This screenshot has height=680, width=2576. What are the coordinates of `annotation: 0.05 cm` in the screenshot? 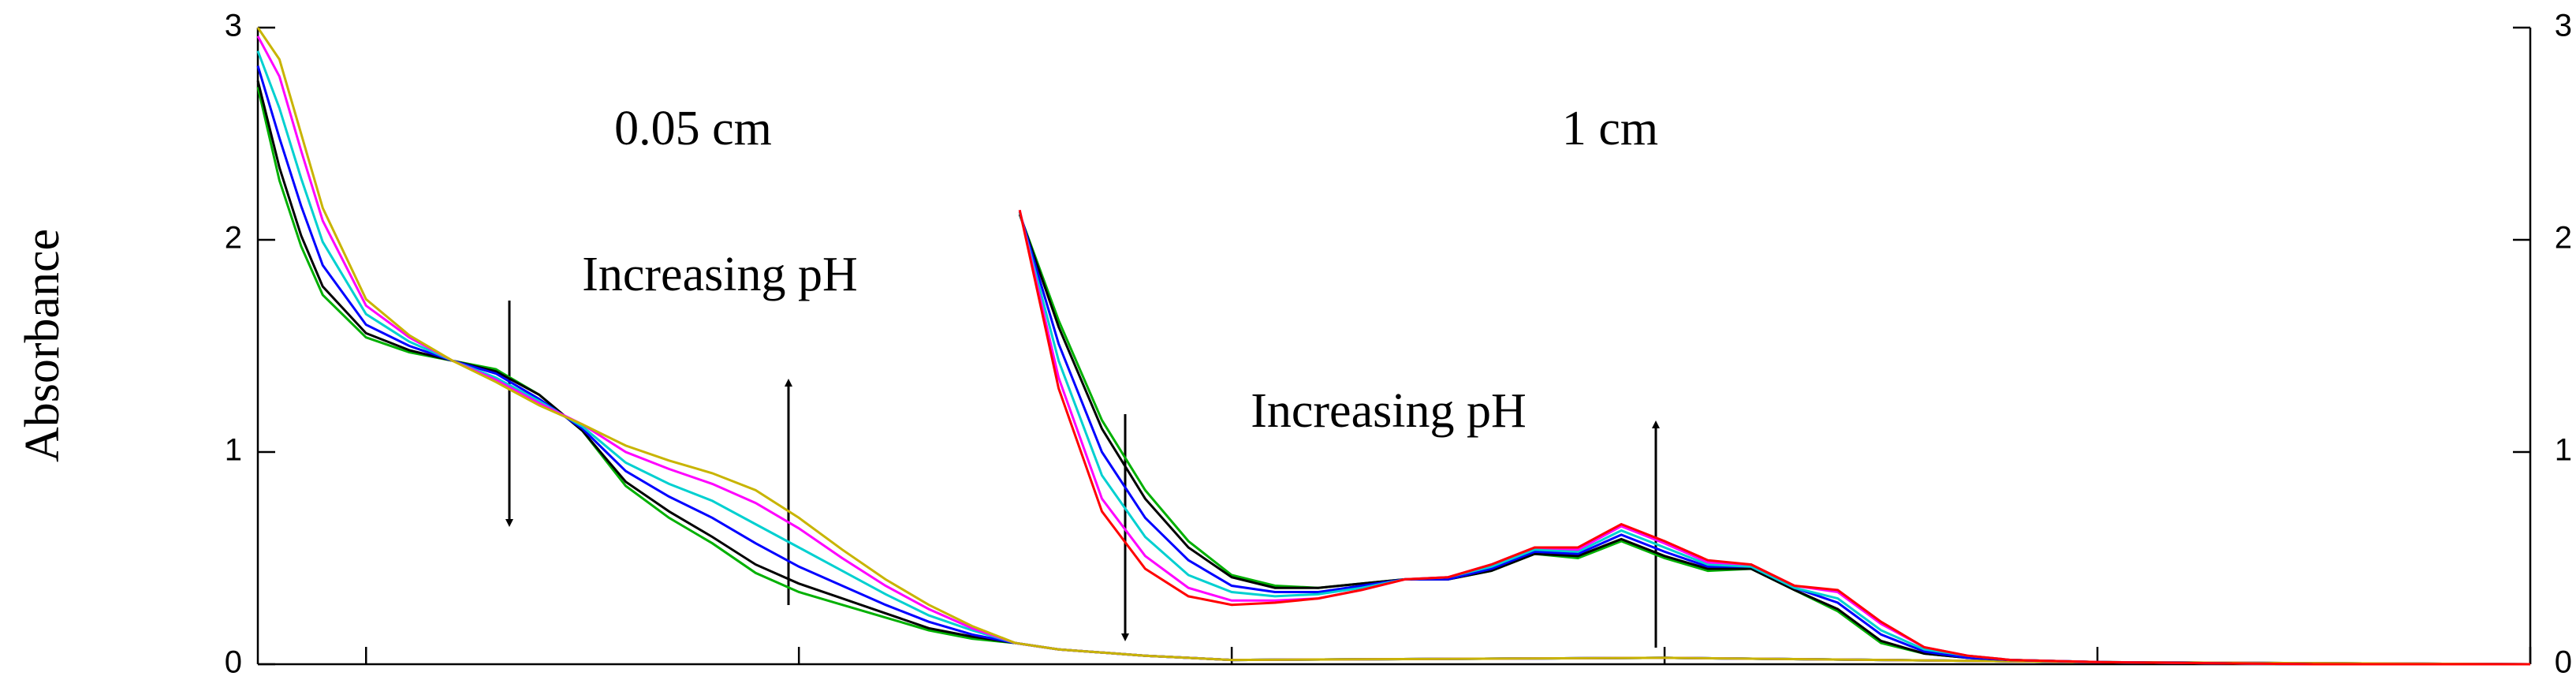 It's located at (693, 128).